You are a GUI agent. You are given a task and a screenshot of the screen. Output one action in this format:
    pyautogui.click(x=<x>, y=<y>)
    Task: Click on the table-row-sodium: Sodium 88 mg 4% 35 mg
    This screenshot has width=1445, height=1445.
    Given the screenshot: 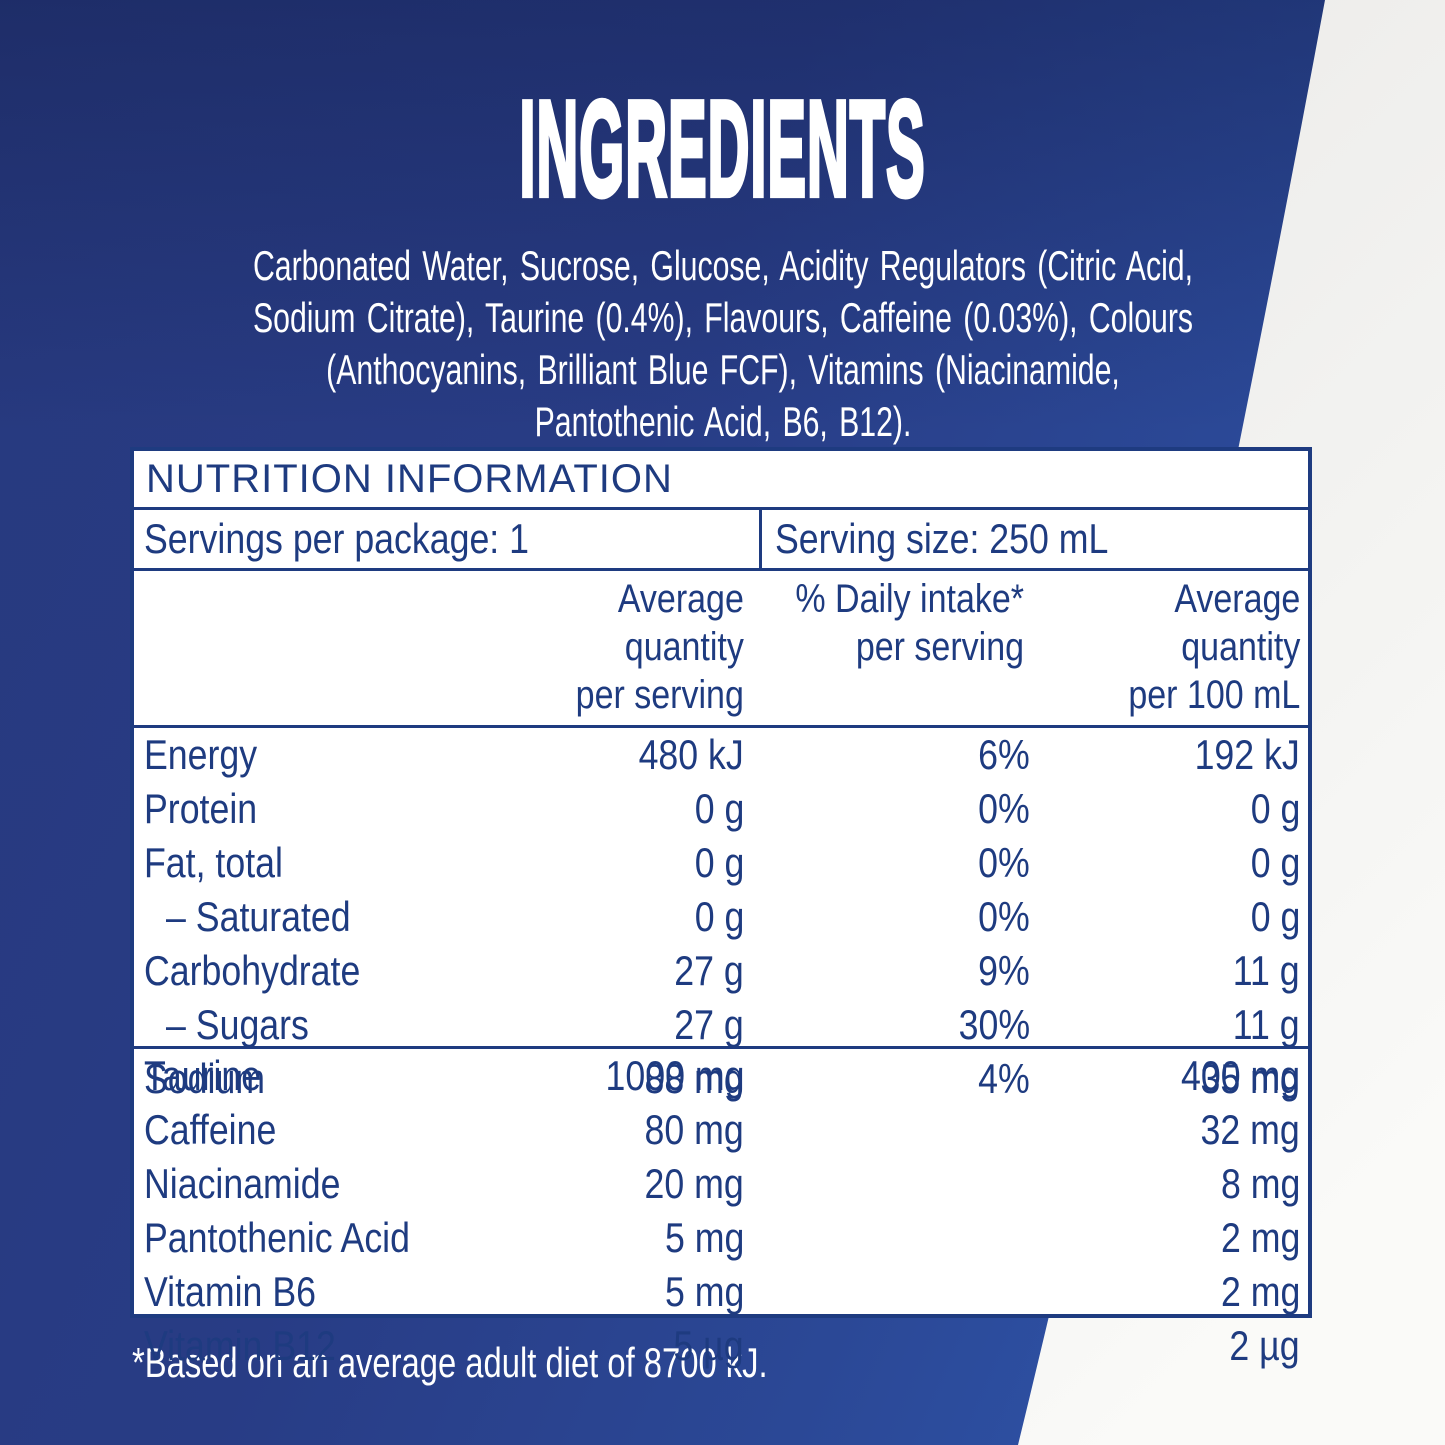 What is the action you would take?
    pyautogui.click(x=721, y=1084)
    